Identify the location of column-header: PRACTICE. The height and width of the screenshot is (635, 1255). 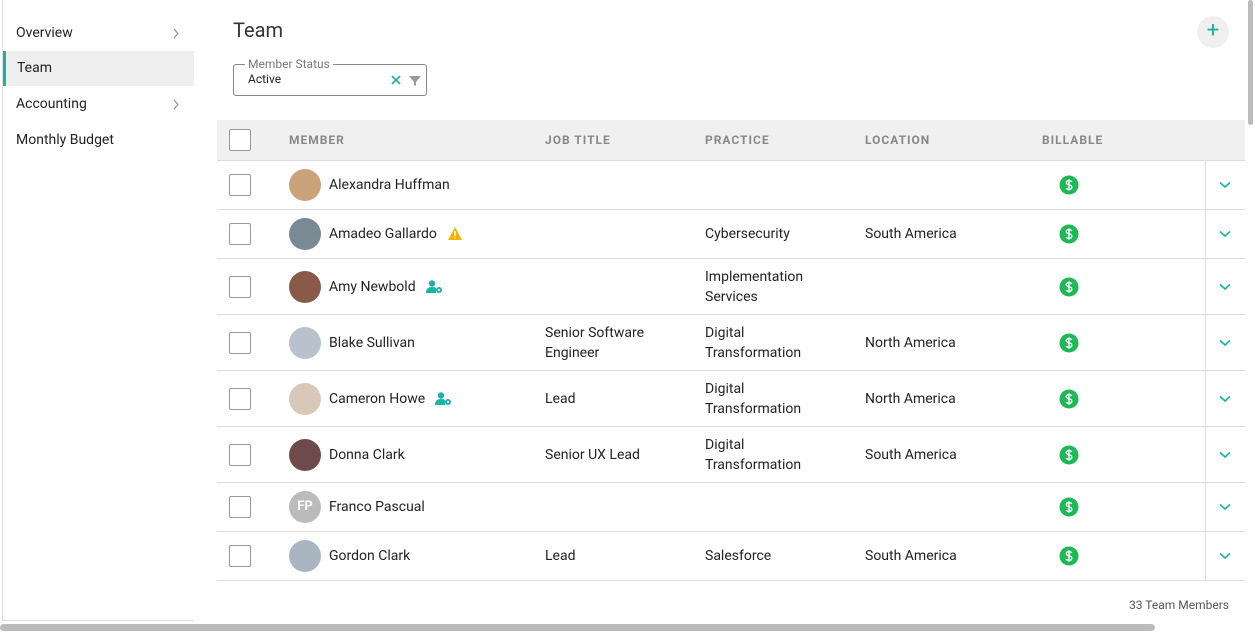
(737, 140).